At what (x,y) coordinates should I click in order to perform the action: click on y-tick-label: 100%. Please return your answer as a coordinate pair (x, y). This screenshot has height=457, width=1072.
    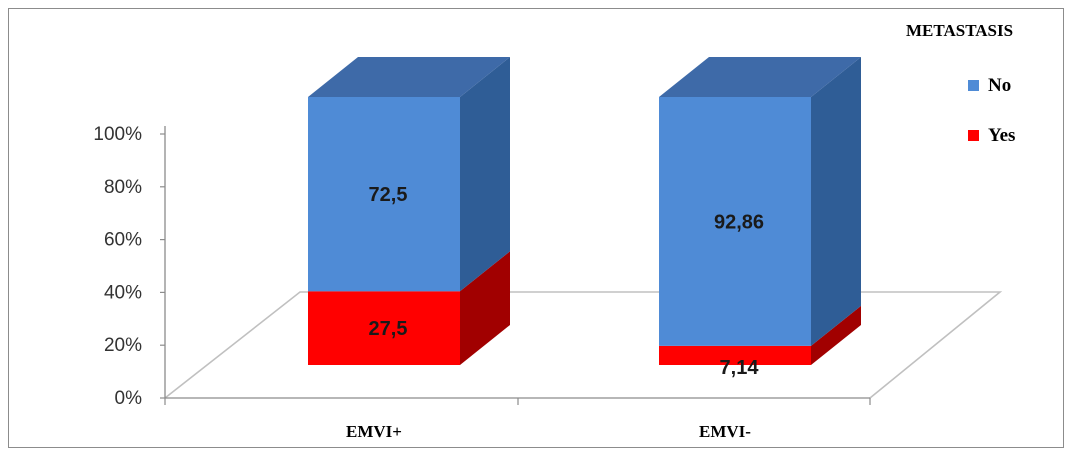
    Looking at the image, I should click on (117, 134).